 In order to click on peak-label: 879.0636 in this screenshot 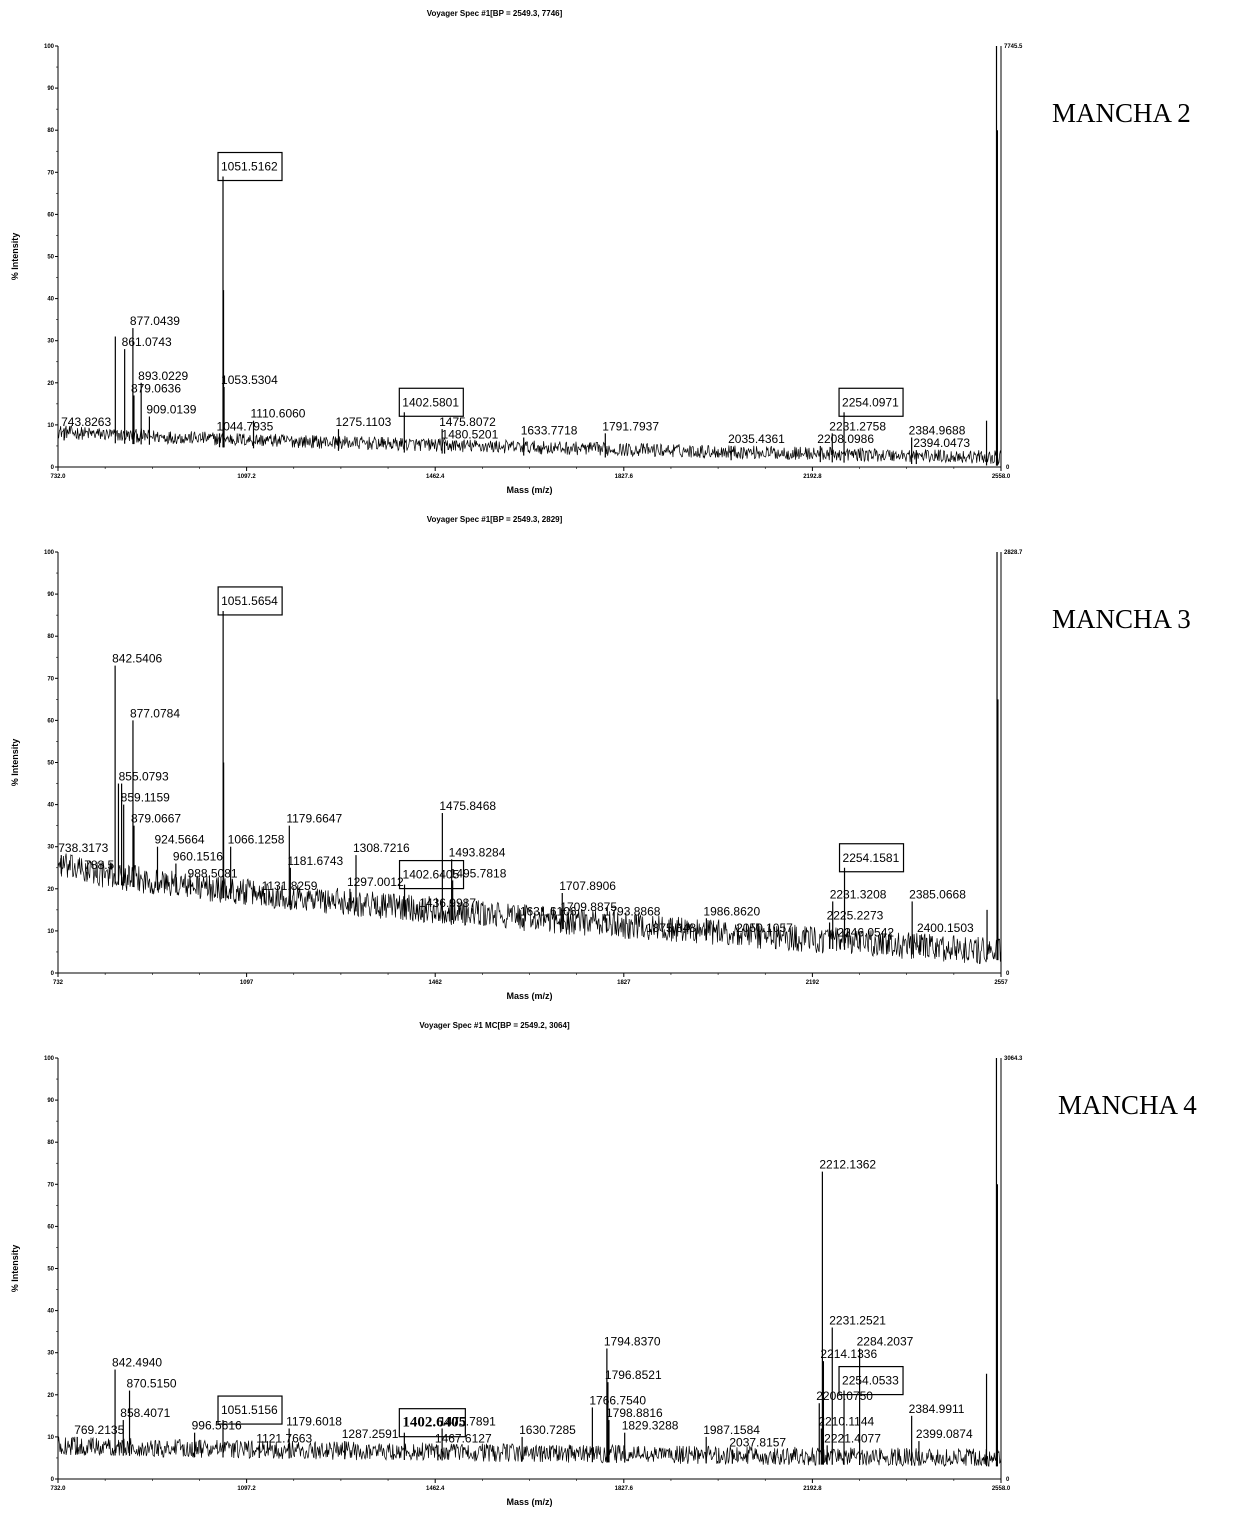, I will do `click(156, 388)`.